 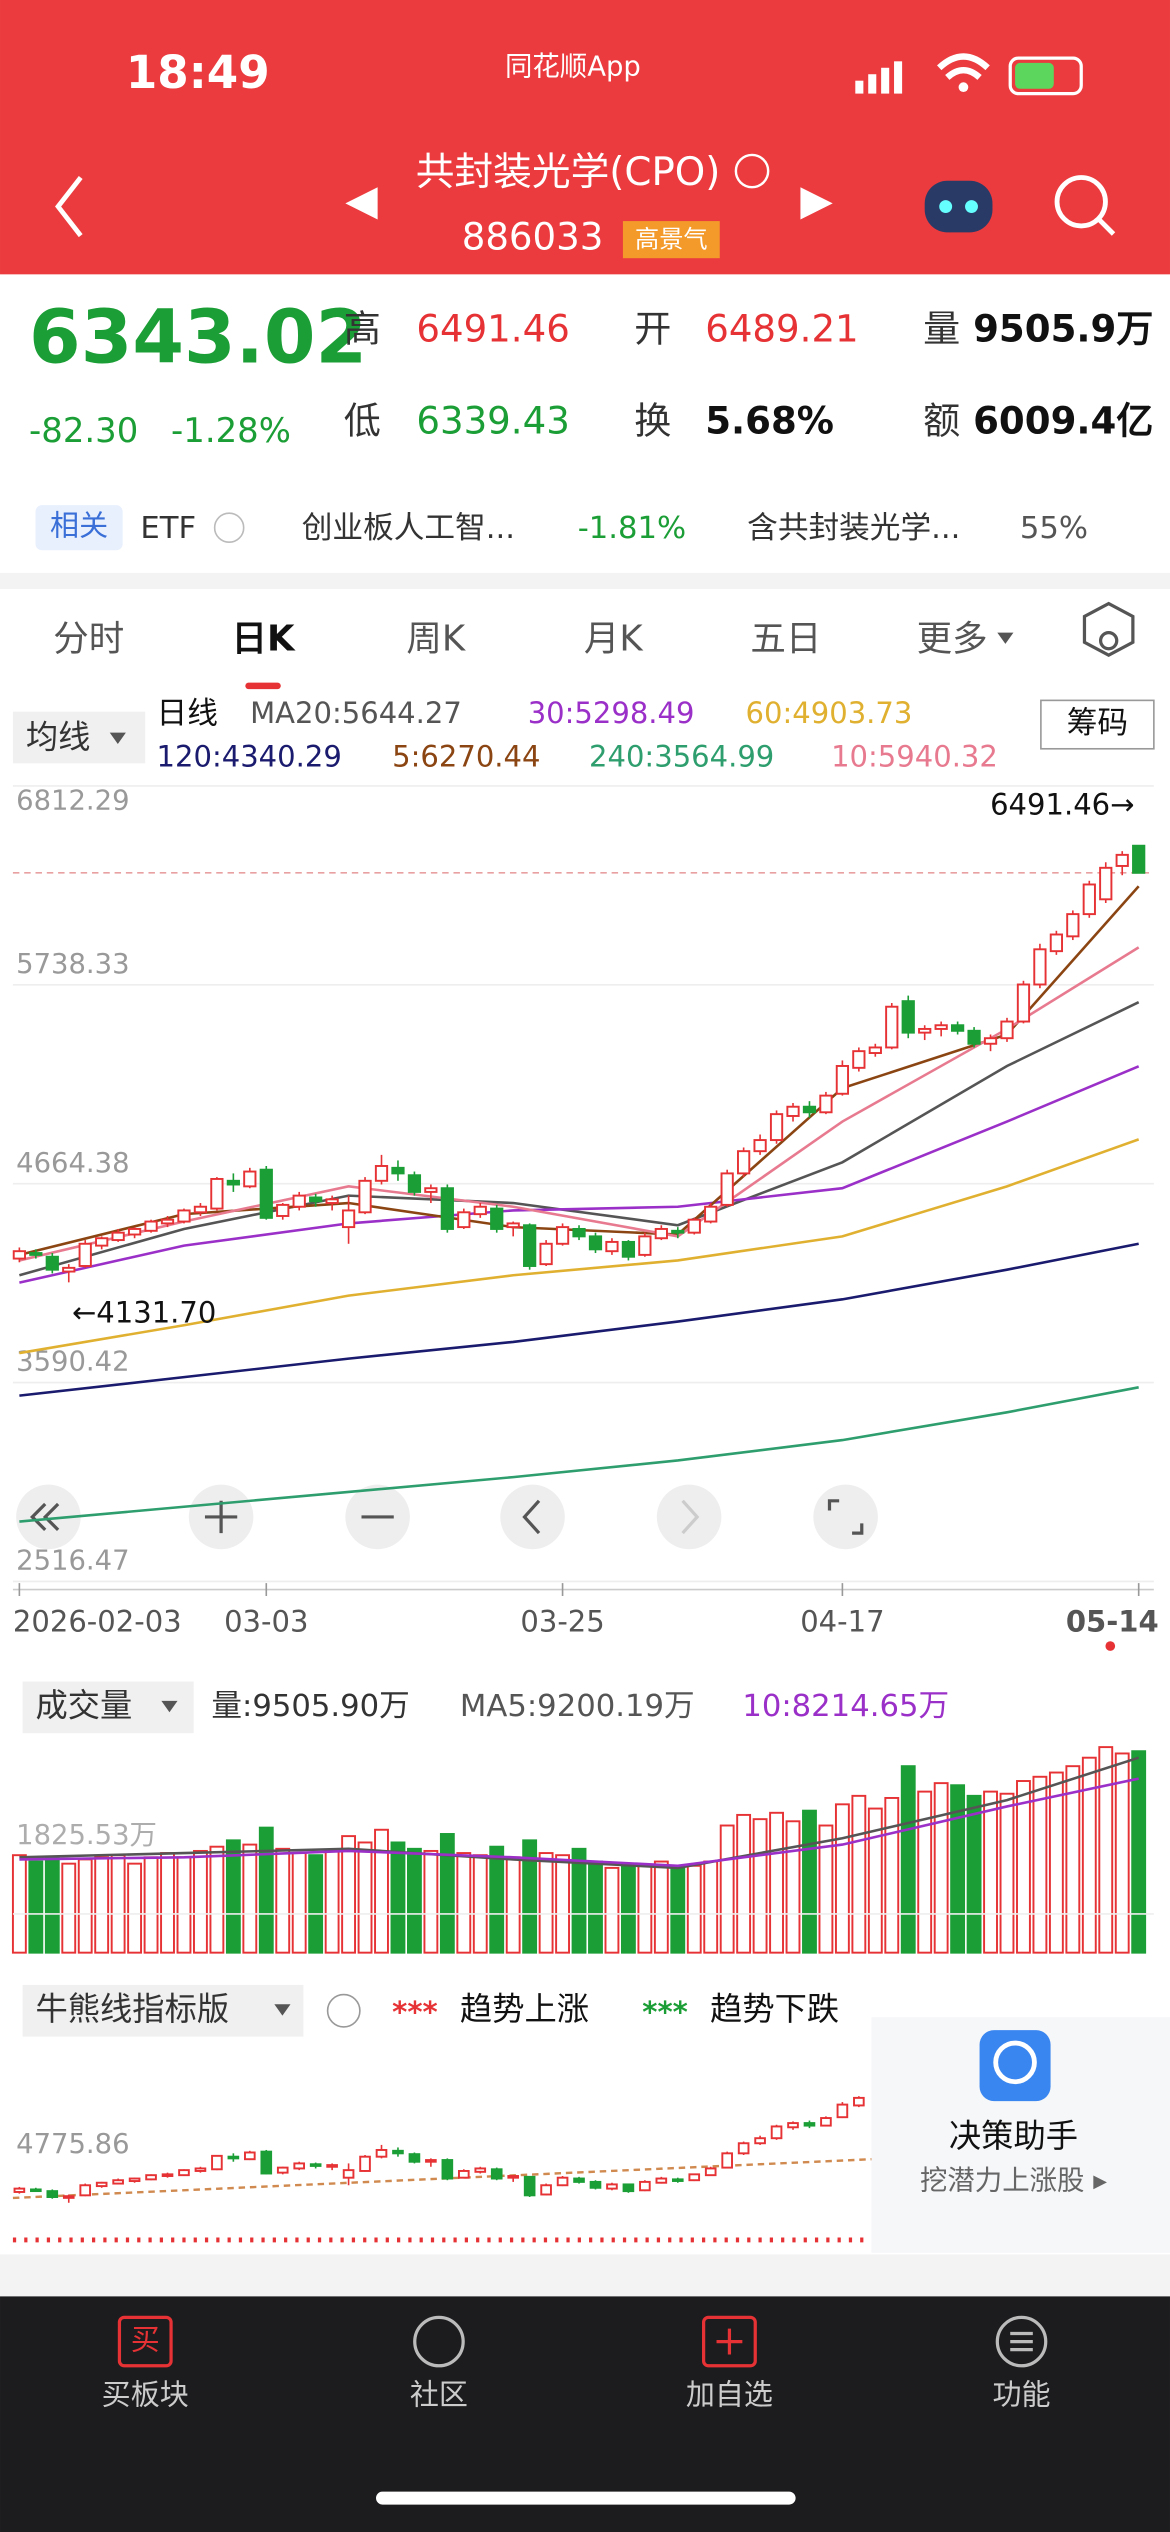 What do you see at coordinates (1015, 2062) in the screenshot?
I see `assistant-icon-glyph` at bounding box center [1015, 2062].